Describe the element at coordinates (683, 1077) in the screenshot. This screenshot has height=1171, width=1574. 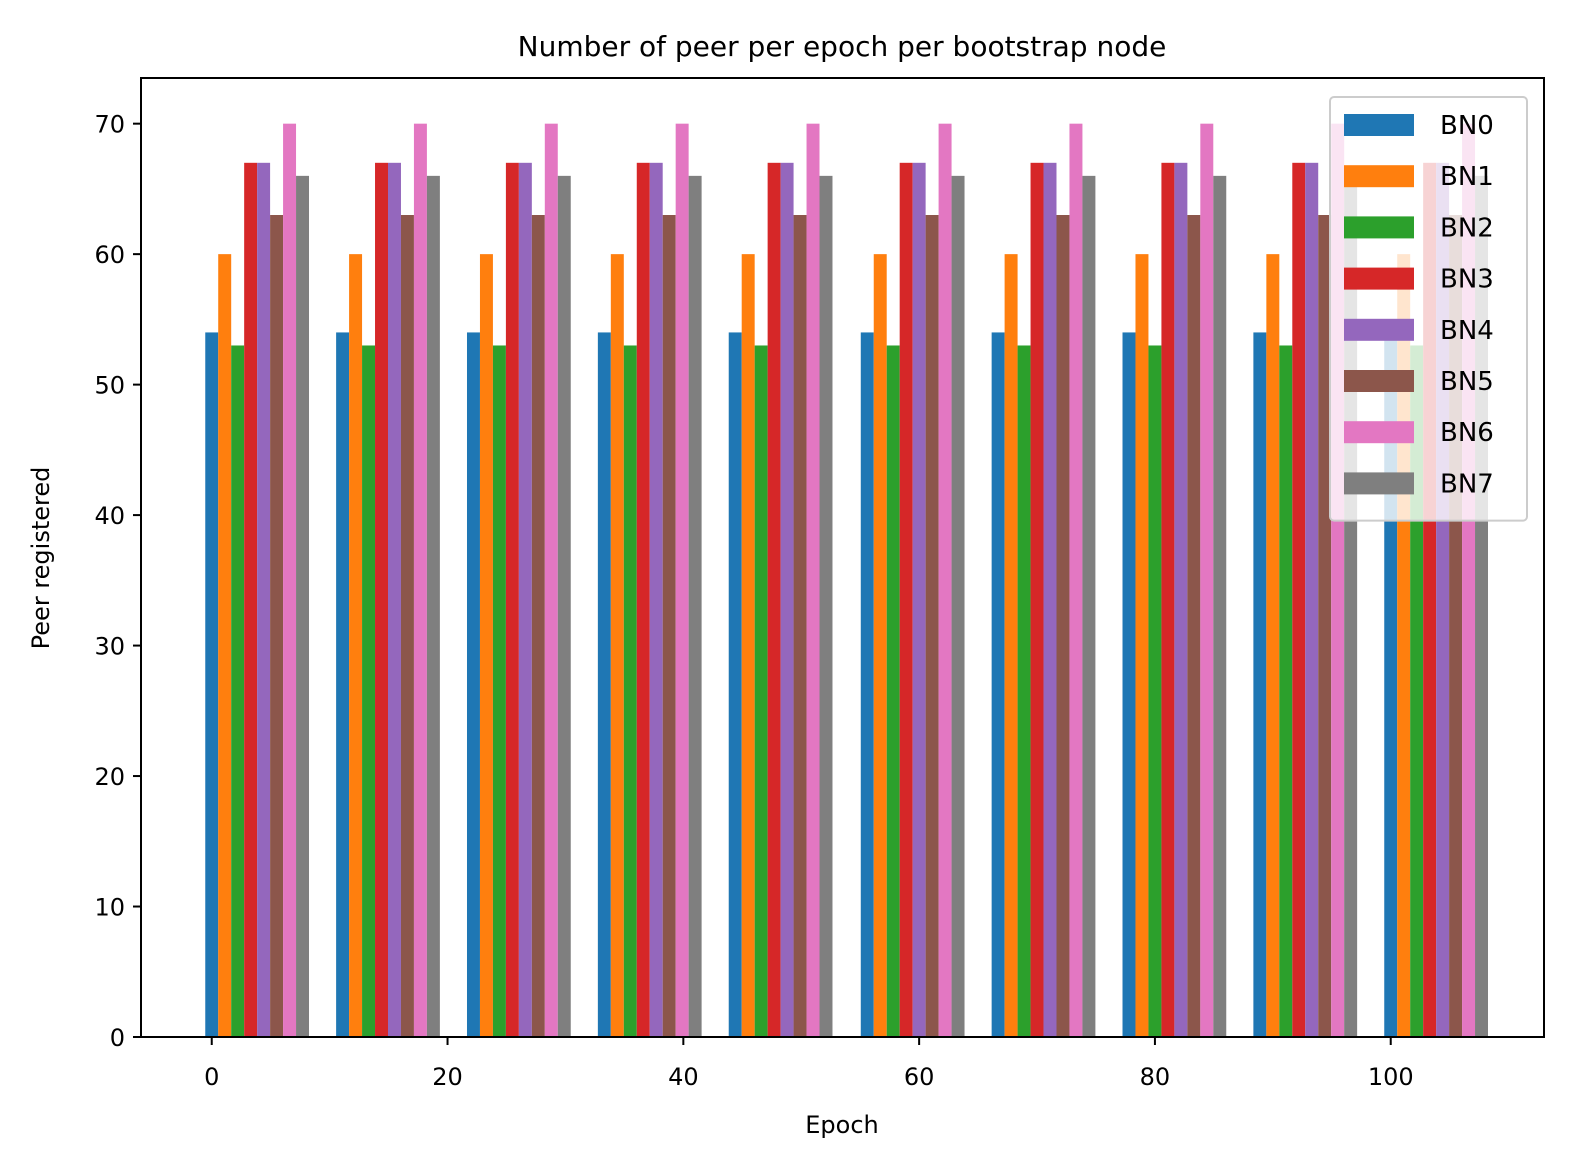
I see `x-tick-label: 40` at that location.